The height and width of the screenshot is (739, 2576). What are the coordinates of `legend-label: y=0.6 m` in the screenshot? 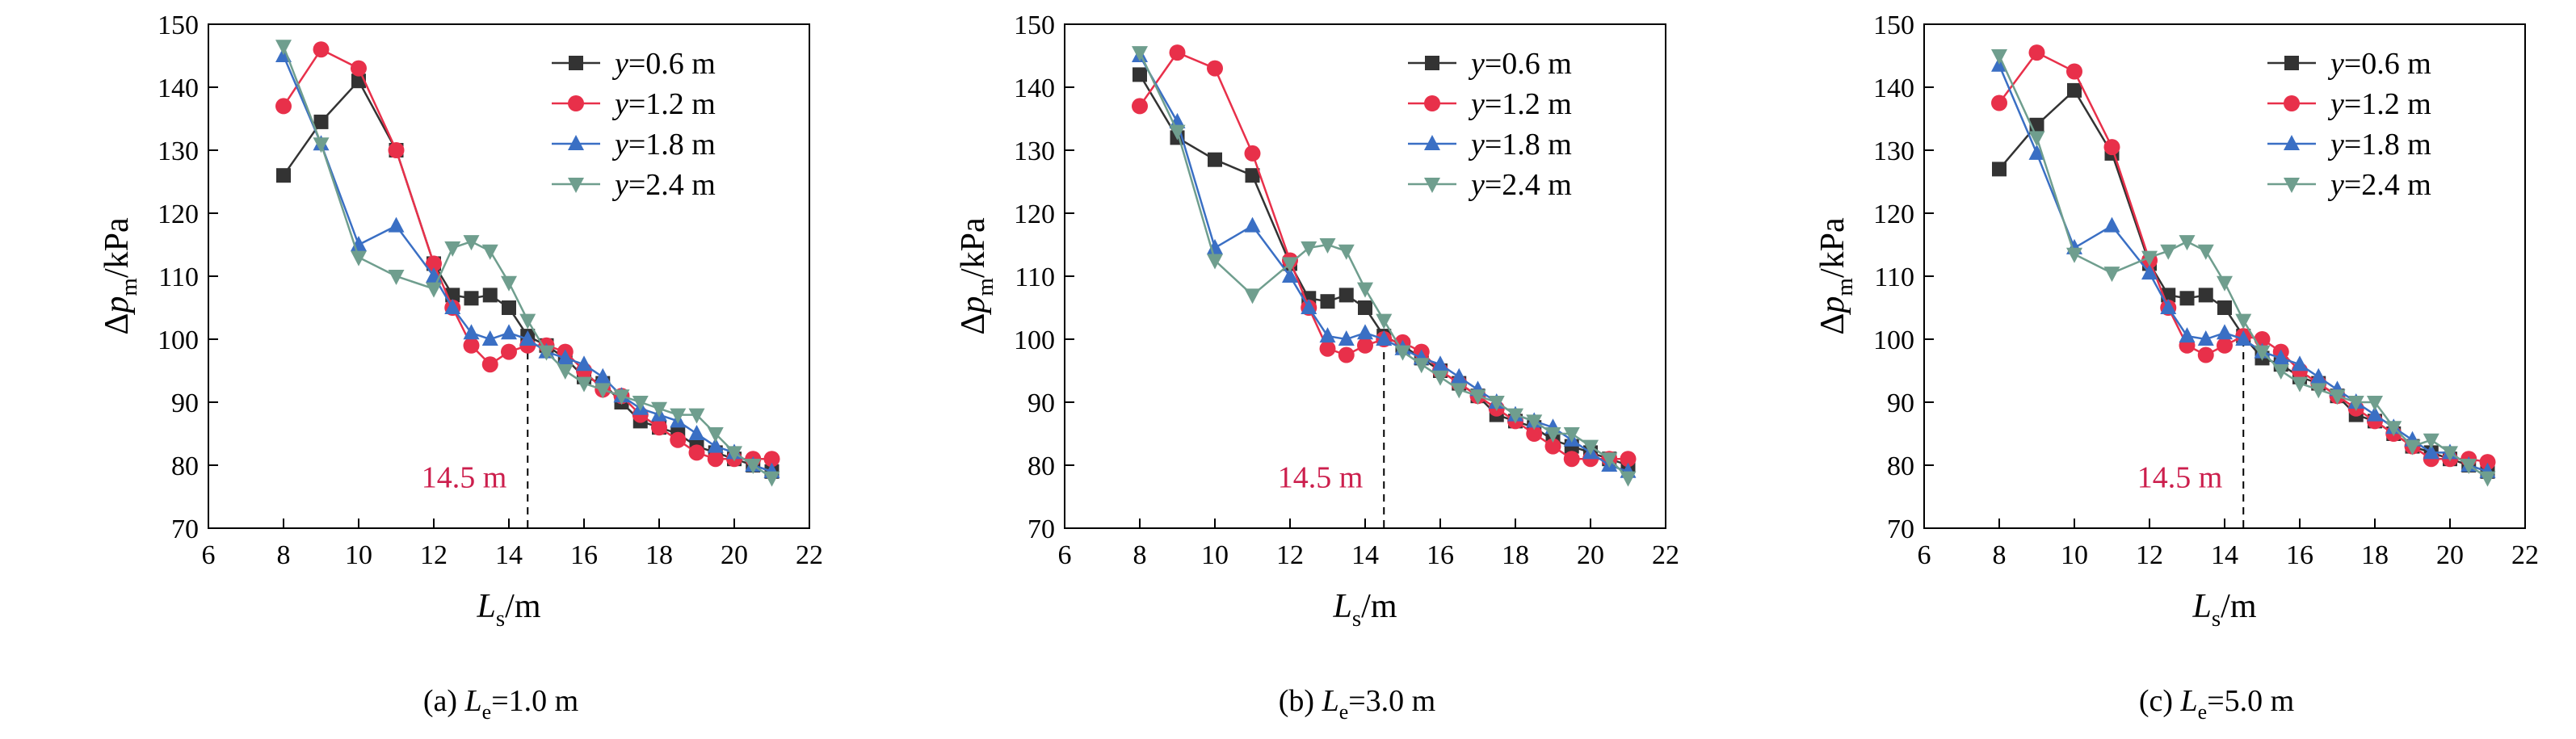 It's located at (2379, 64).